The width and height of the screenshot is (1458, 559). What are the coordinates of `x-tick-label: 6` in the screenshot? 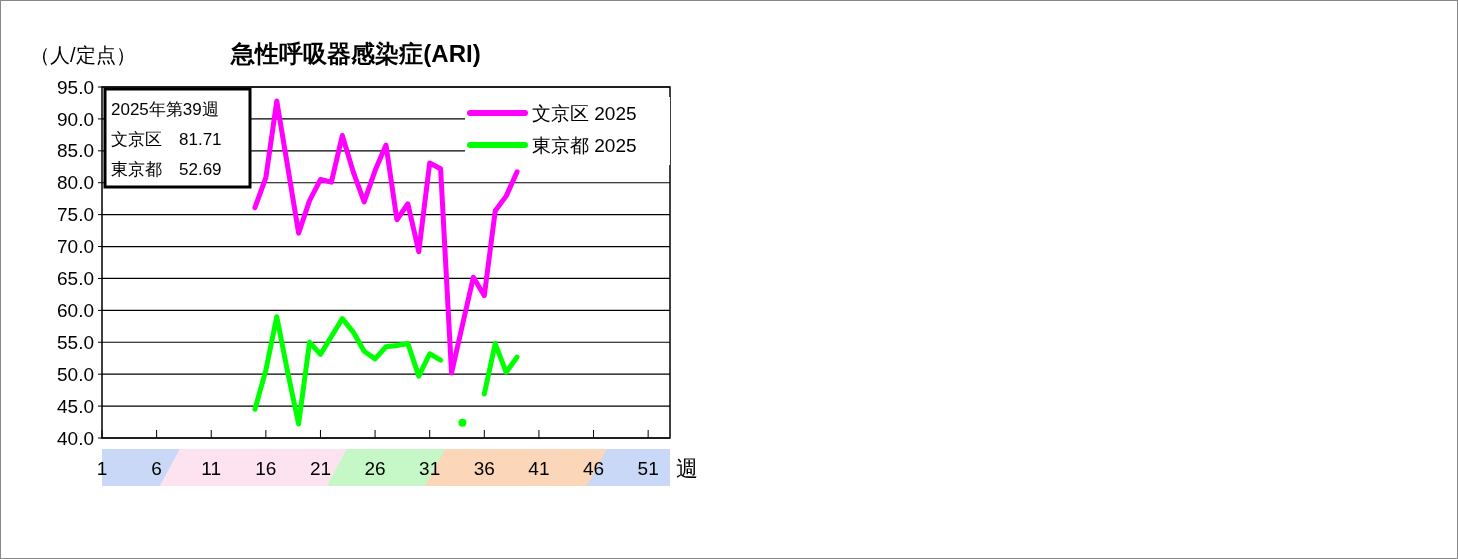 It's located at (156, 468).